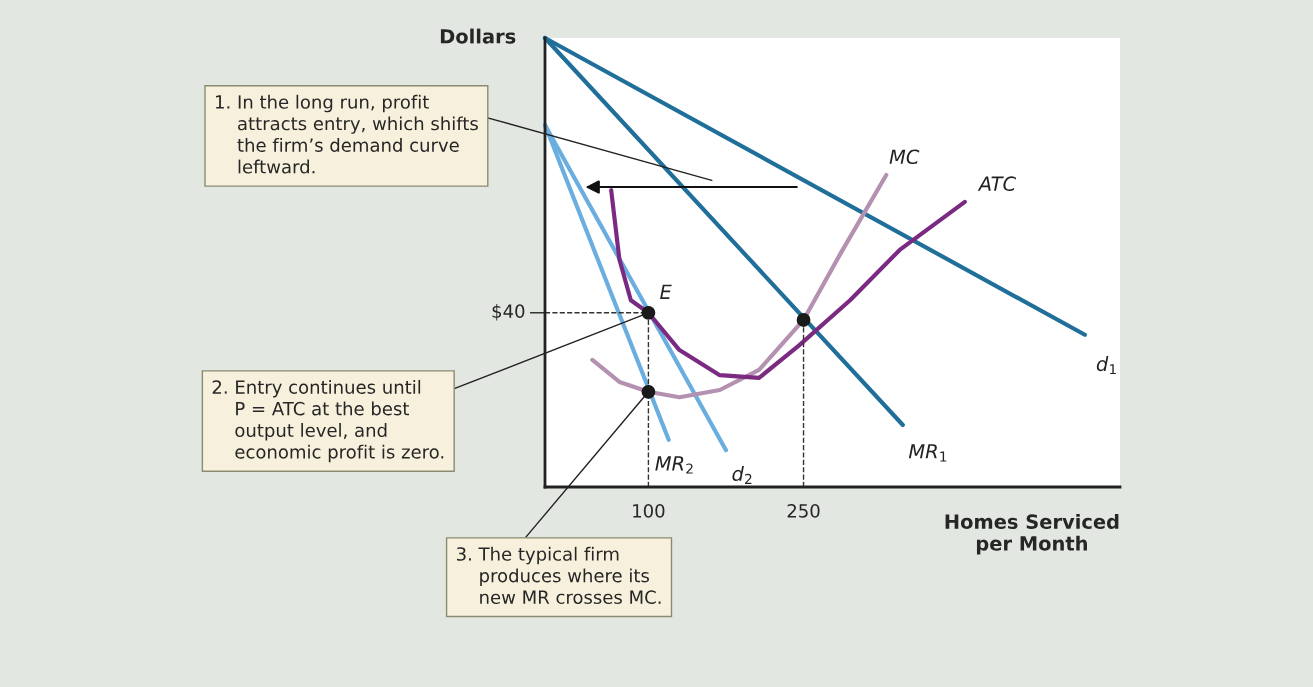  What do you see at coordinates (347, 134) in the screenshot?
I see `text: 1. In the long run, profit attracts entry, which shifts the firm’s demand curve leftward.` at bounding box center [347, 134].